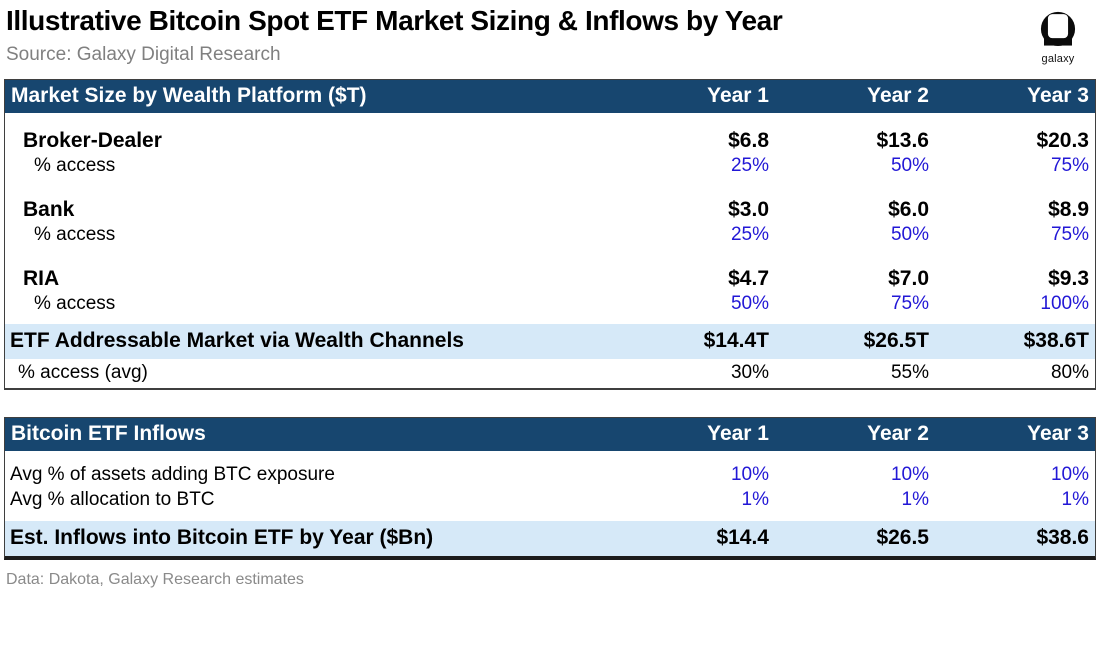 The height and width of the screenshot is (646, 1100). Describe the element at coordinates (550, 303) in the screenshot. I see `table-row-ria-access: % access 50% 75% 100%` at that location.